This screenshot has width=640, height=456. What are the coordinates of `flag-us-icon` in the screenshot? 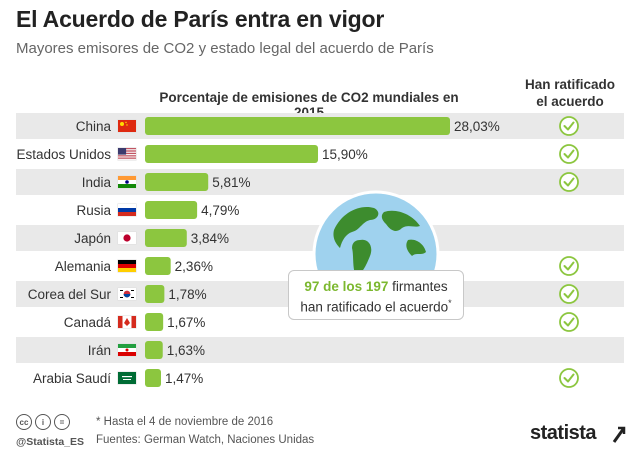 It's located at (127, 154).